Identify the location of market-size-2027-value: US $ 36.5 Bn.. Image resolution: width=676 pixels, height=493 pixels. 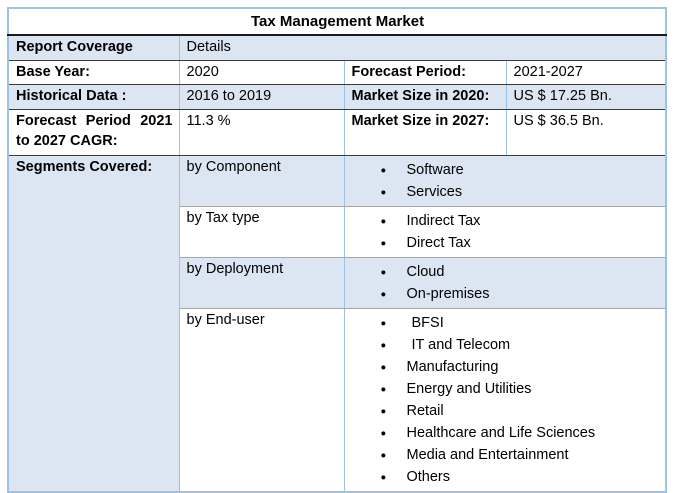
(586, 132).